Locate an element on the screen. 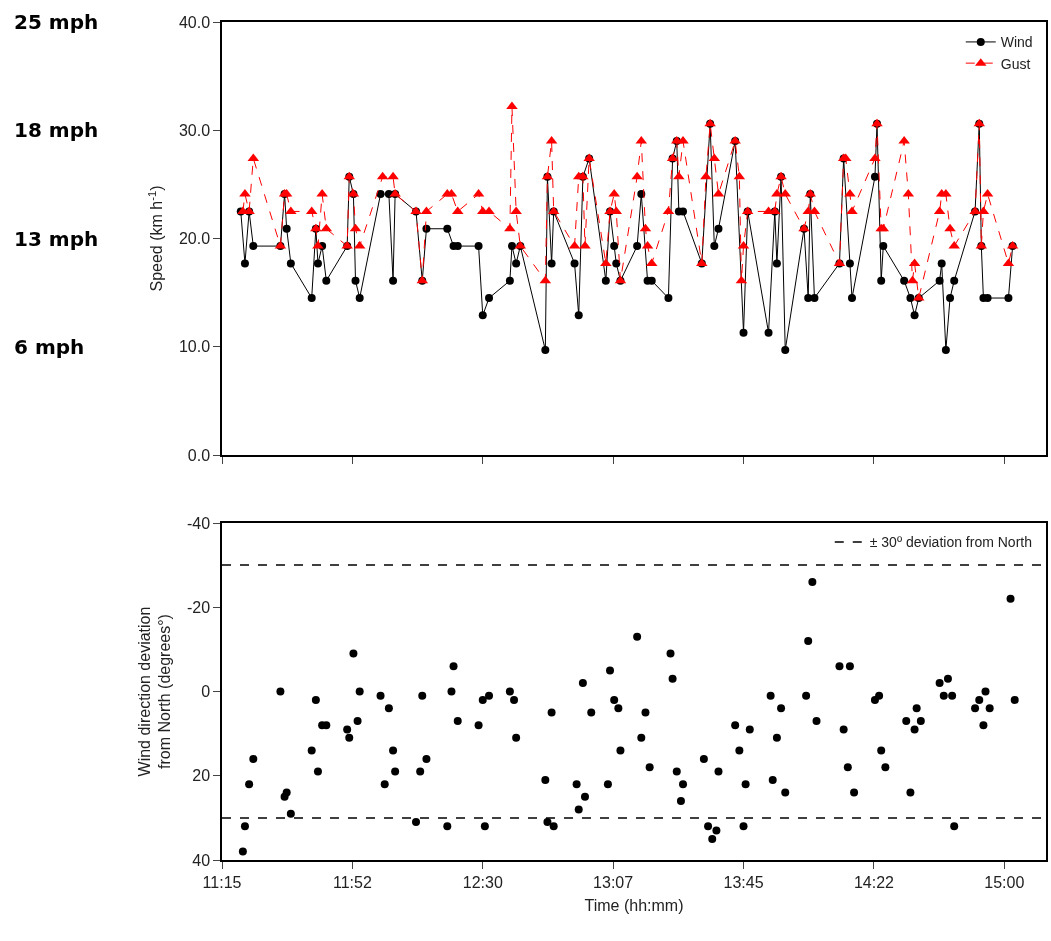 The height and width of the screenshot is (941, 1051). y-tick-label: 40.0 is located at coordinates (194, 22).